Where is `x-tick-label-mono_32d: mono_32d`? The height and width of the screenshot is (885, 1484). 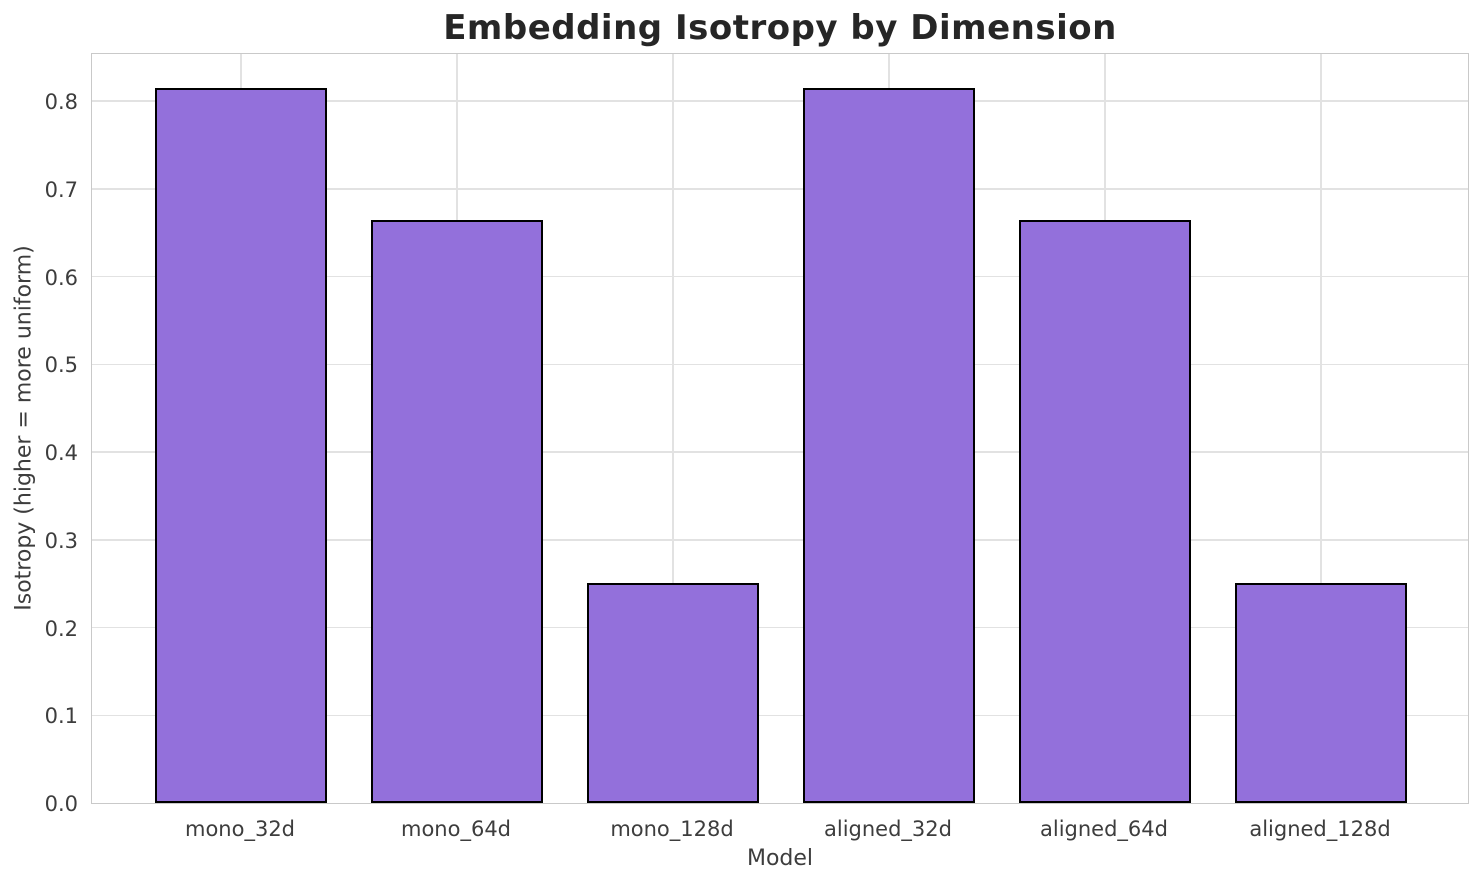 x-tick-label-mono_32d: mono_32d is located at coordinates (240, 829).